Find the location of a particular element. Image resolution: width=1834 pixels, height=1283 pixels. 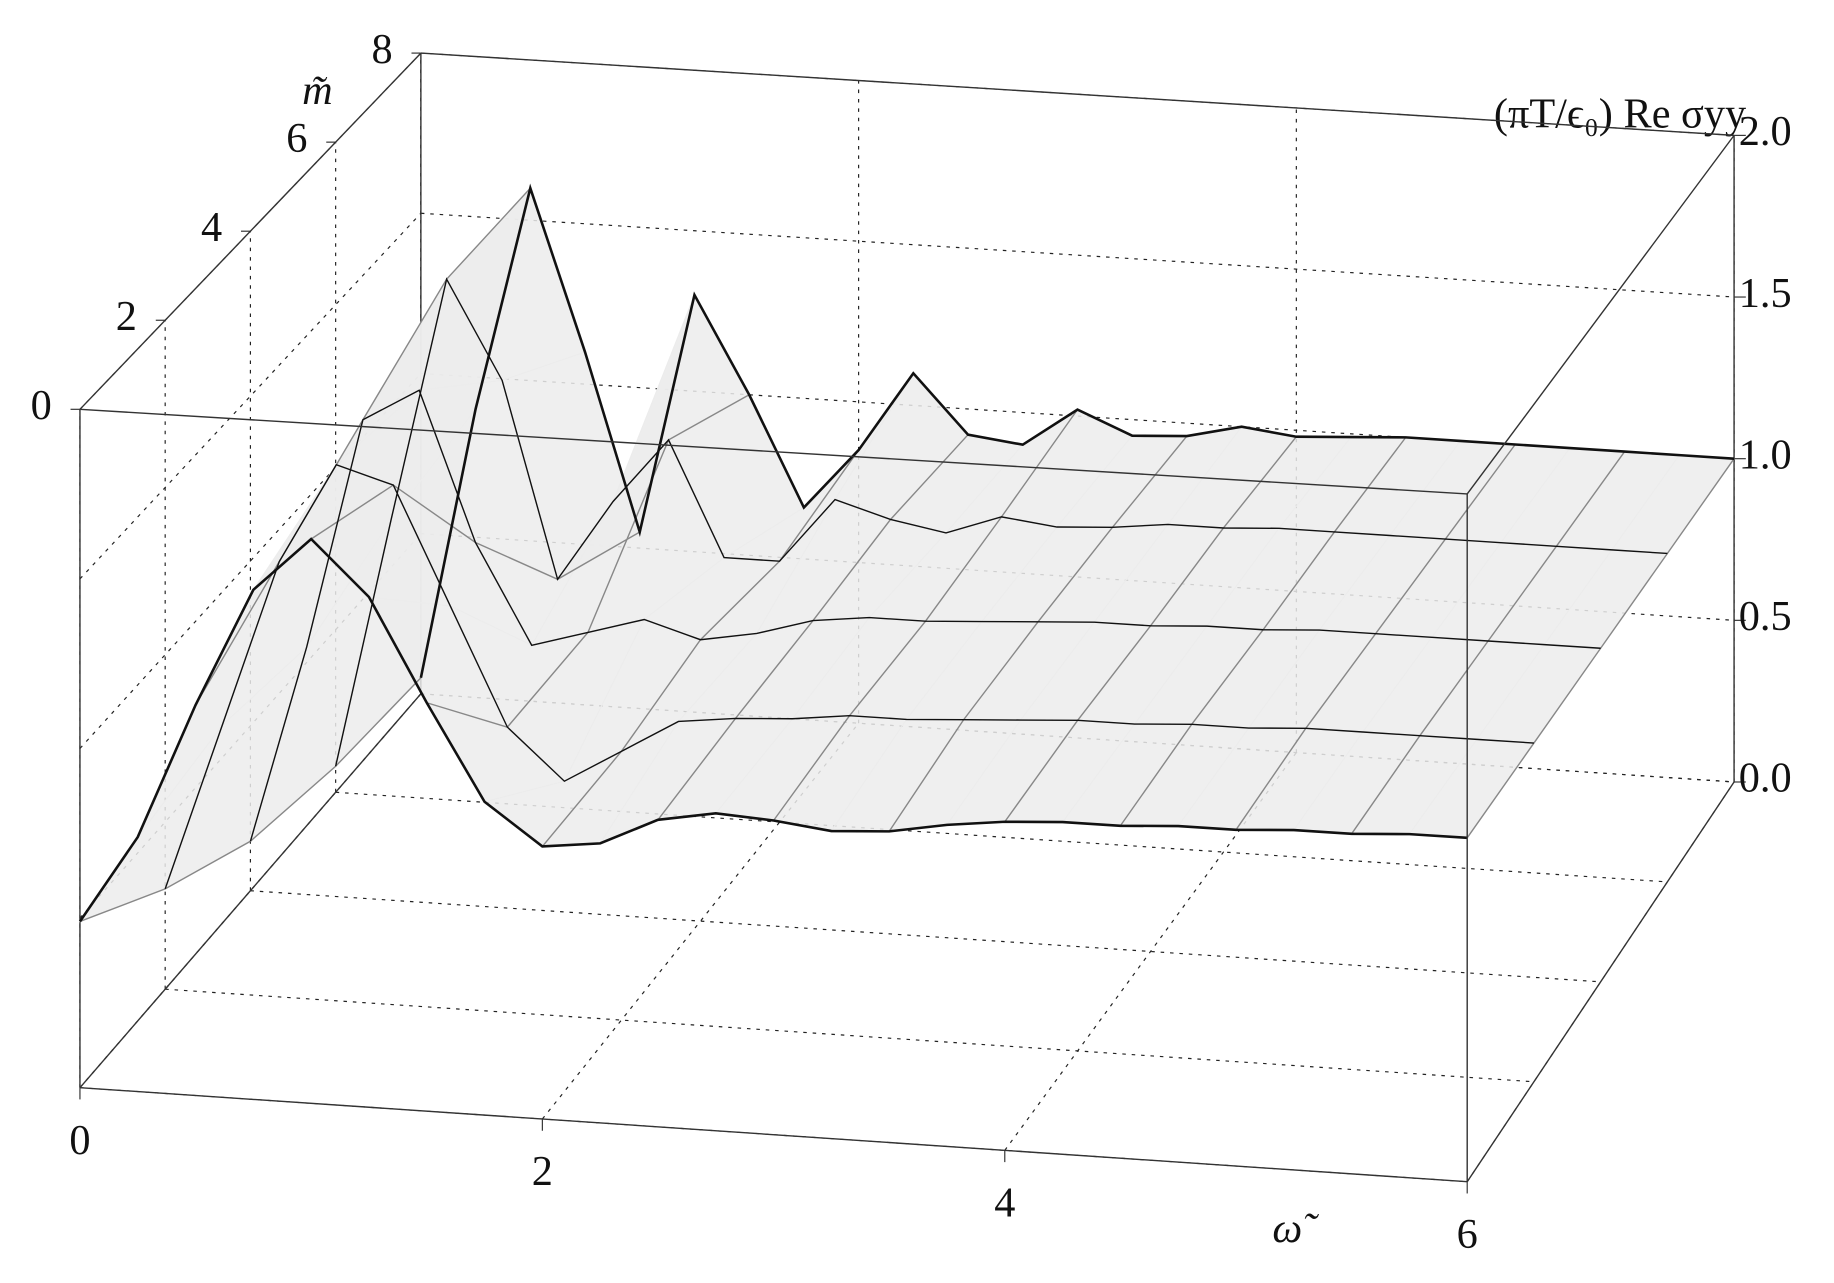

z-tick-label: 0.0 is located at coordinates (1765, 778).